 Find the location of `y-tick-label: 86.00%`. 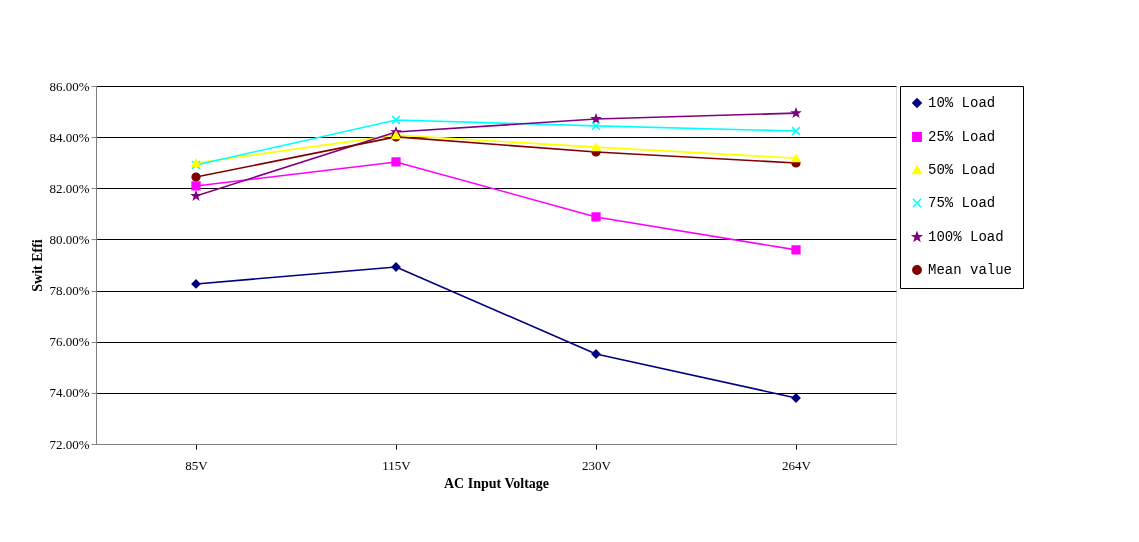

y-tick-label: 86.00% is located at coordinates (69, 86).